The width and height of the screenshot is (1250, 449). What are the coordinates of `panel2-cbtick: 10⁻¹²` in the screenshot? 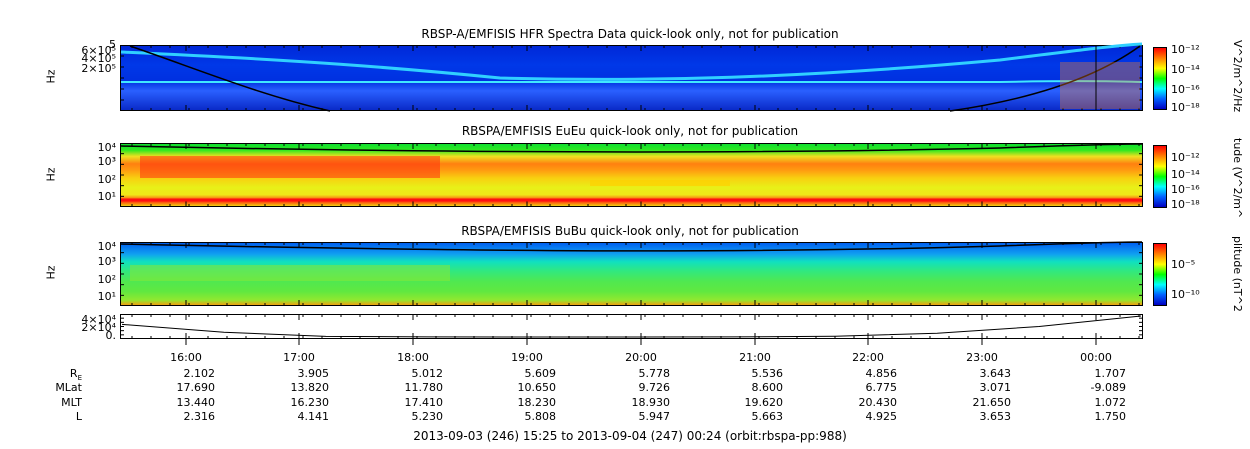 It's located at (1185, 157).